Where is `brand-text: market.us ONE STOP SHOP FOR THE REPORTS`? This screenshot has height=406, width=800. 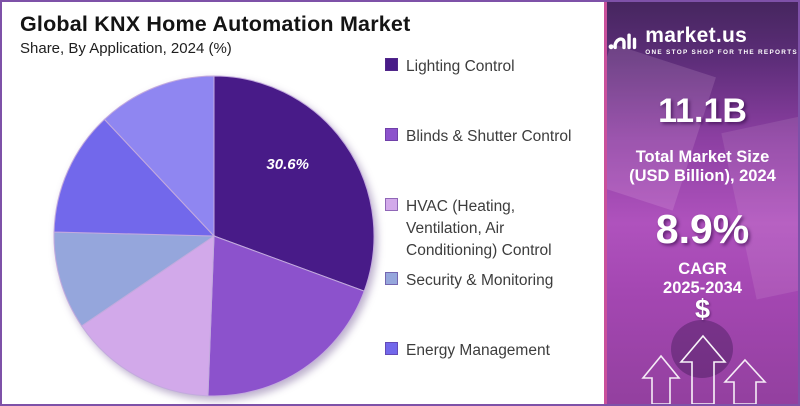 brand-text: market.us ONE STOP SHOP FOR THE REPORTS is located at coordinates (721, 40).